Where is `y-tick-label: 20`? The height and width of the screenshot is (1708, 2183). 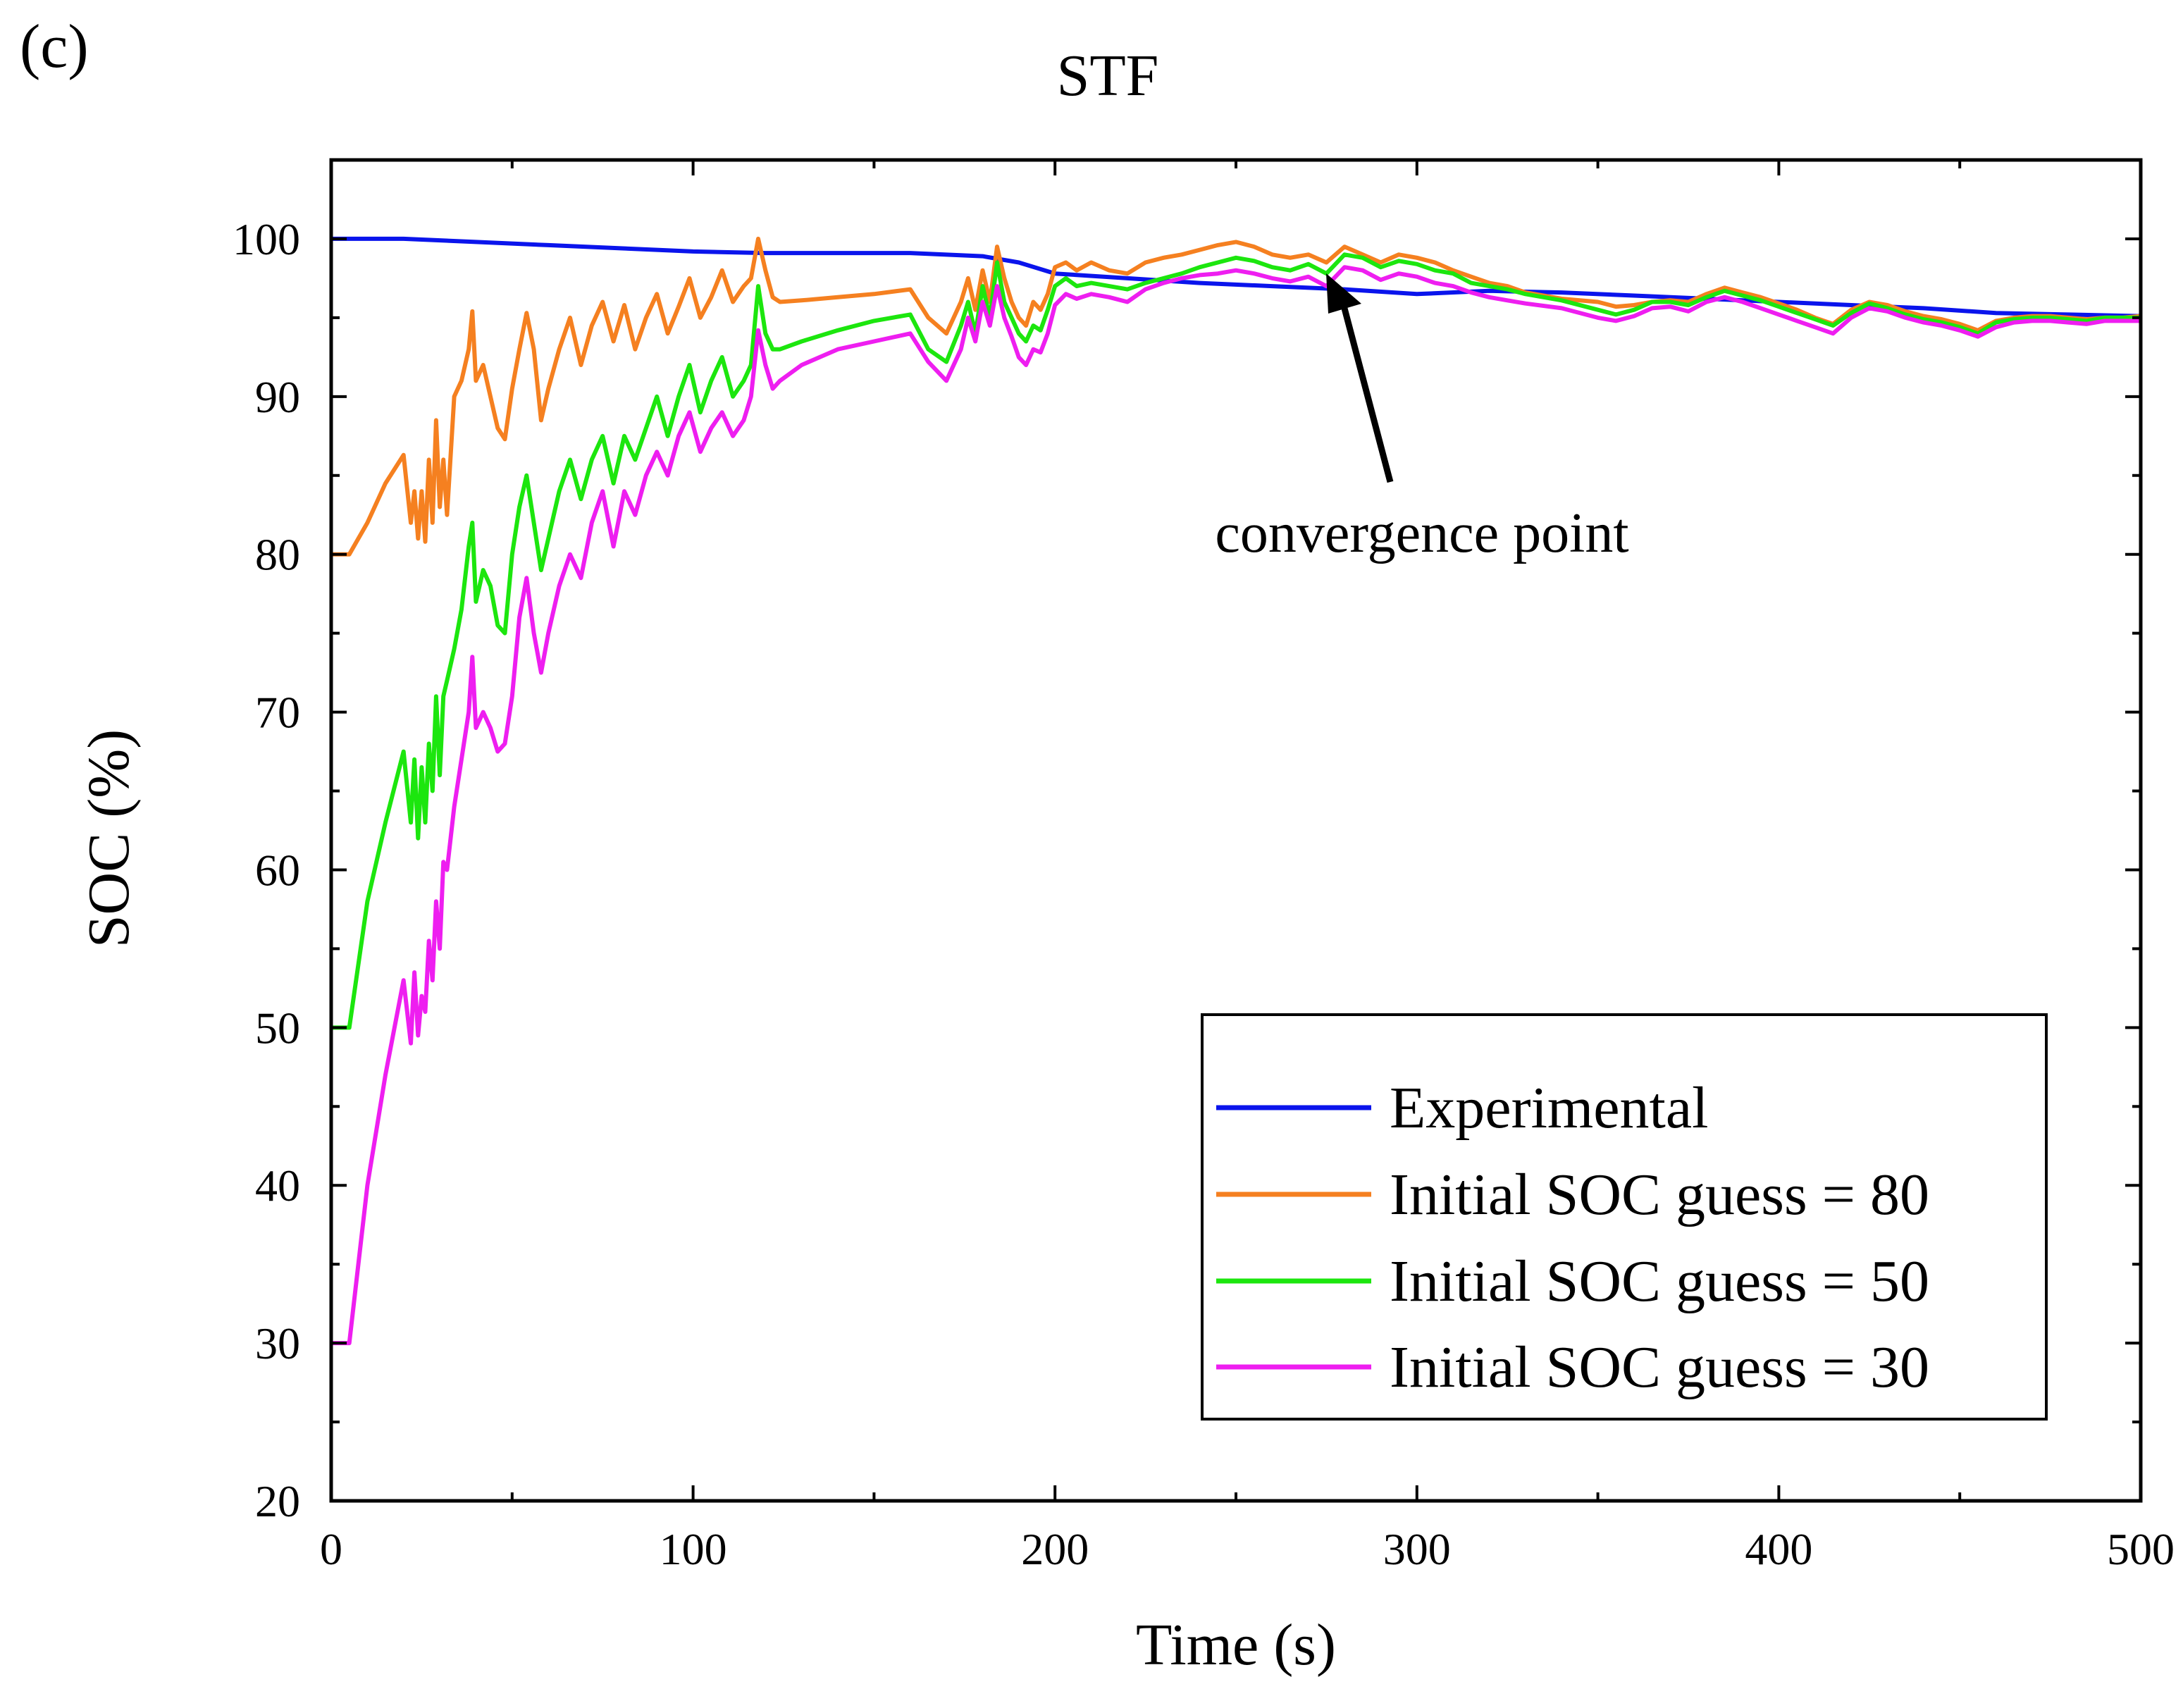 y-tick-label: 20 is located at coordinates (277, 1501).